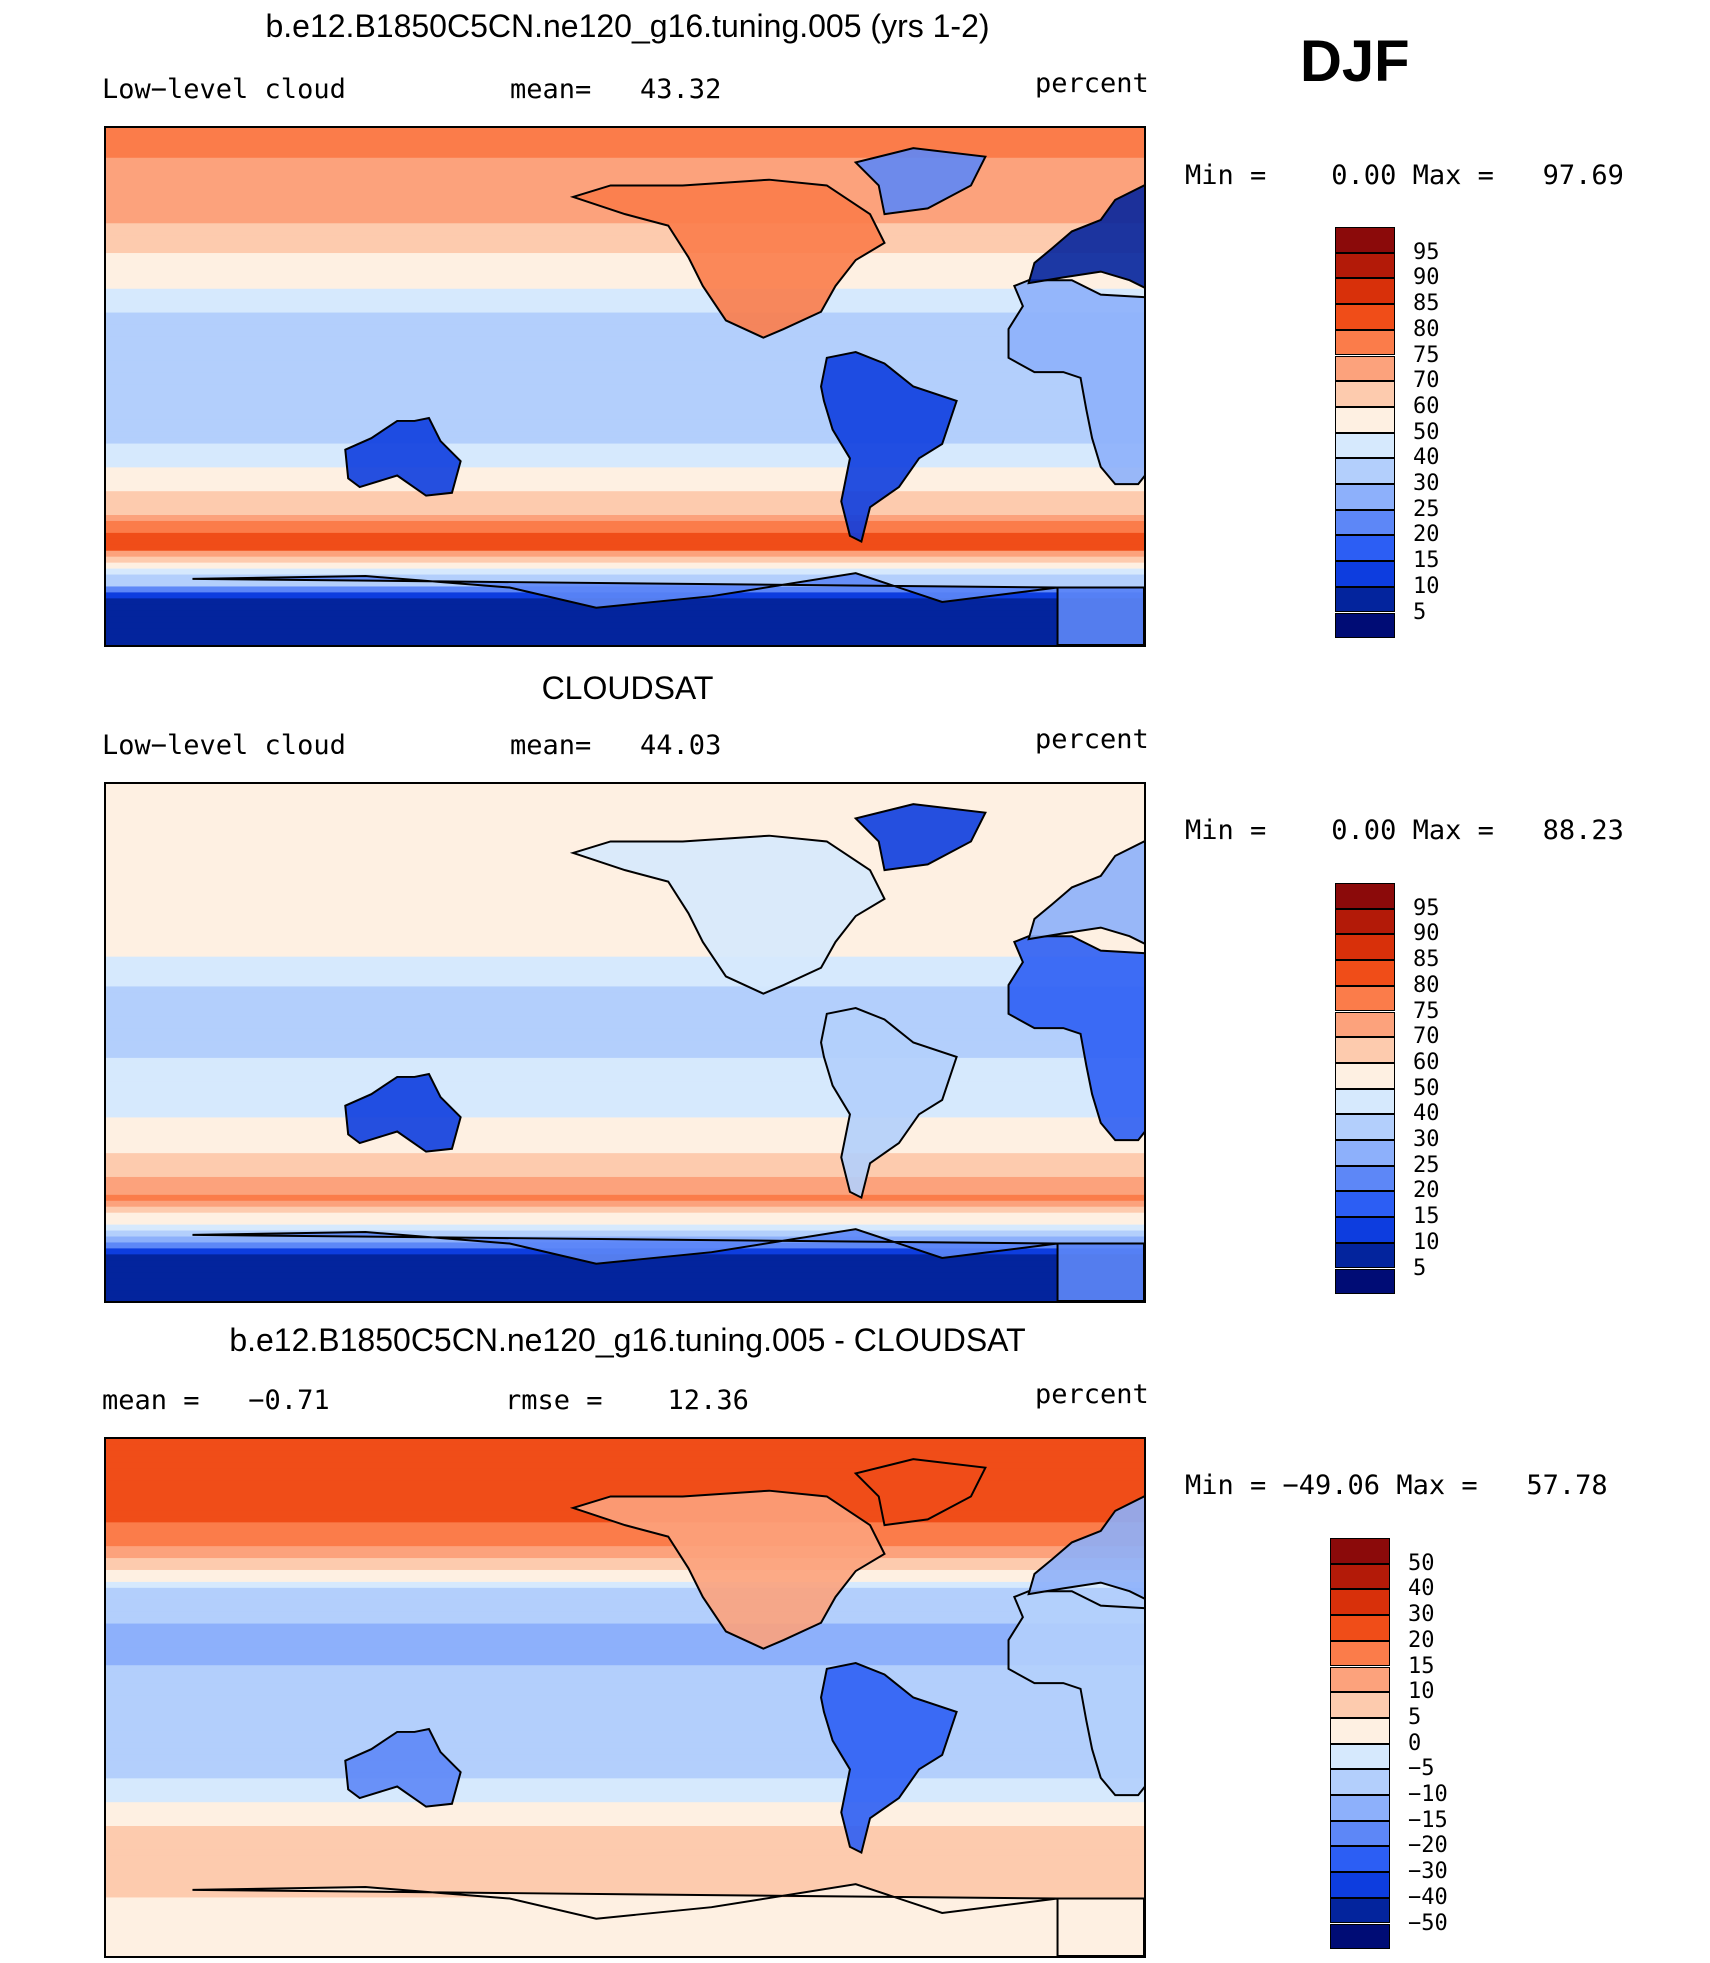  Describe the element at coordinates (1092, 739) in the screenshot. I see `panel-2-units-label: percent` at that location.